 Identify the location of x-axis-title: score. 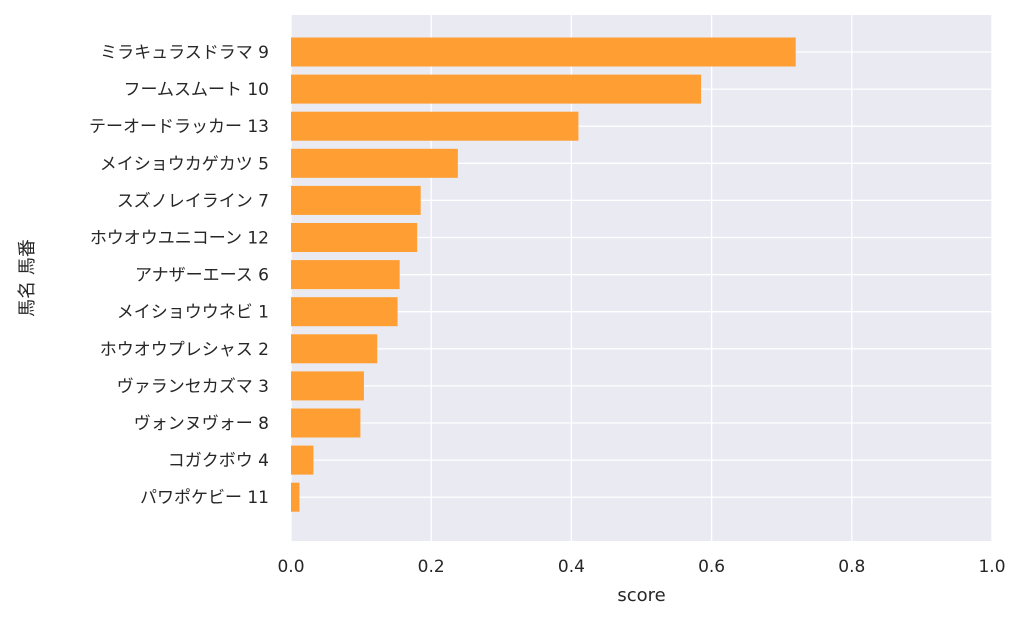
(641, 595).